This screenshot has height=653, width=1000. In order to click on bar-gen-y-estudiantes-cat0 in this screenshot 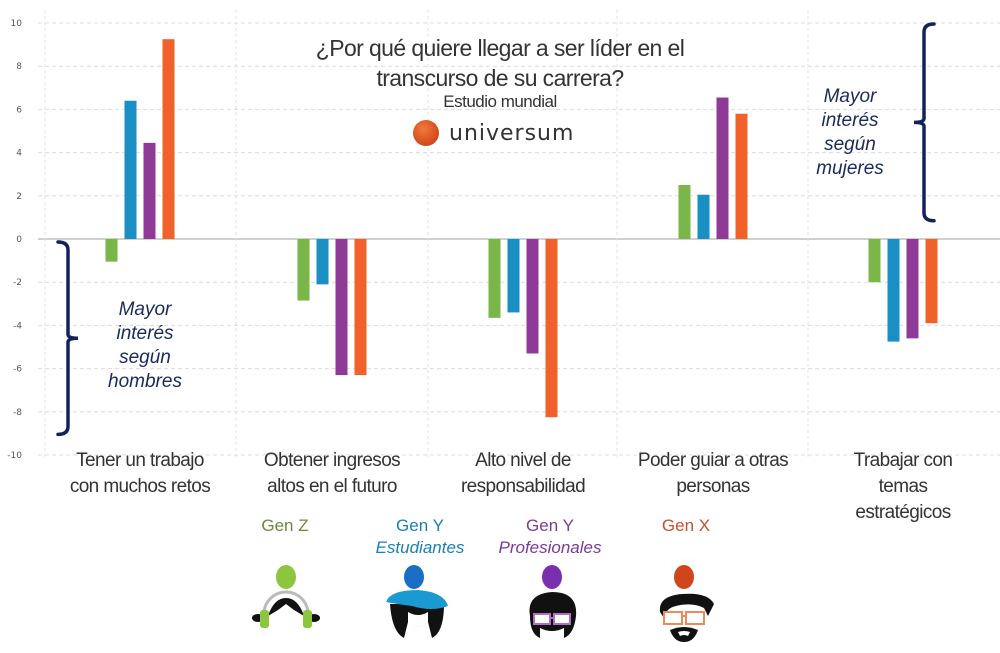, I will do `click(130, 169)`.